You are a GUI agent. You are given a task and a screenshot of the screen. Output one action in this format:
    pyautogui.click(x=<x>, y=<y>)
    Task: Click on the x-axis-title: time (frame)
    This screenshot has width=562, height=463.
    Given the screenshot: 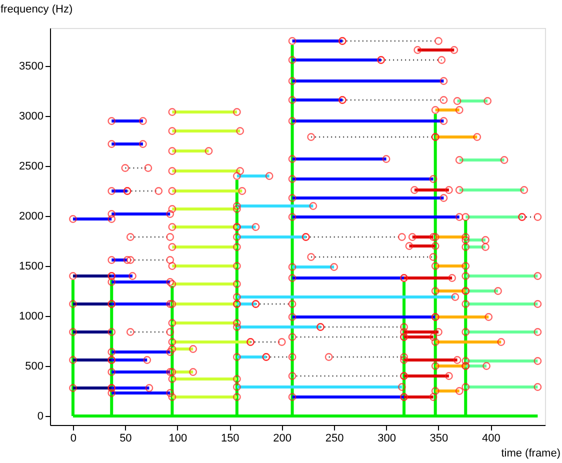 What is the action you would take?
    pyautogui.click(x=530, y=454)
    